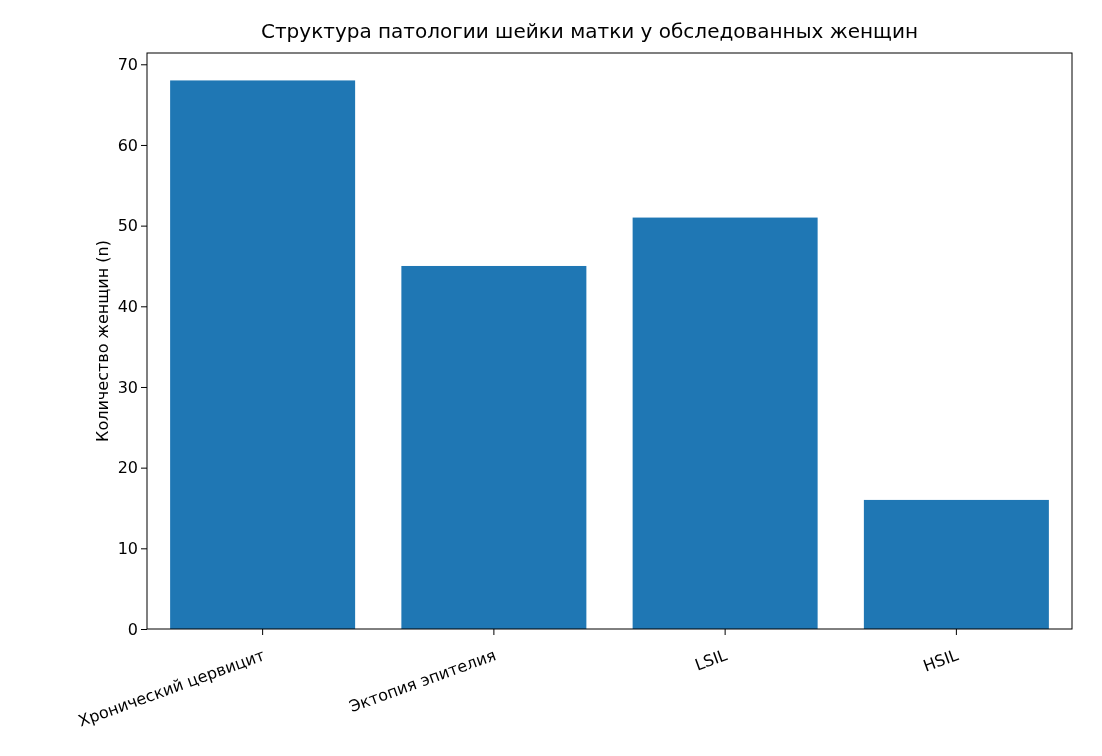 The width and height of the screenshot is (1102, 756). I want to click on y-tick-label: 20, so click(127, 468).